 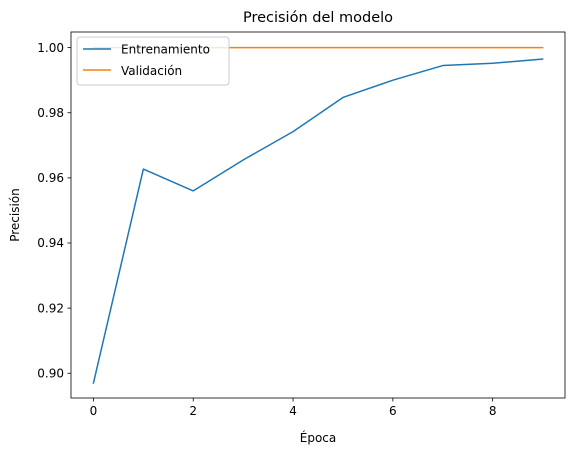 I want to click on x-tick-label-1: 2, so click(x=193, y=411).